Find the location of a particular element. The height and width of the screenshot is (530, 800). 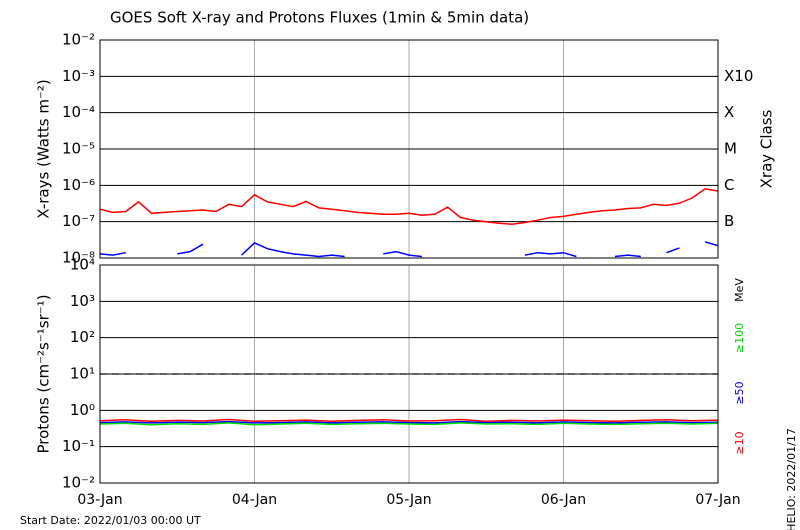

units-label: MeV is located at coordinates (739, 290).